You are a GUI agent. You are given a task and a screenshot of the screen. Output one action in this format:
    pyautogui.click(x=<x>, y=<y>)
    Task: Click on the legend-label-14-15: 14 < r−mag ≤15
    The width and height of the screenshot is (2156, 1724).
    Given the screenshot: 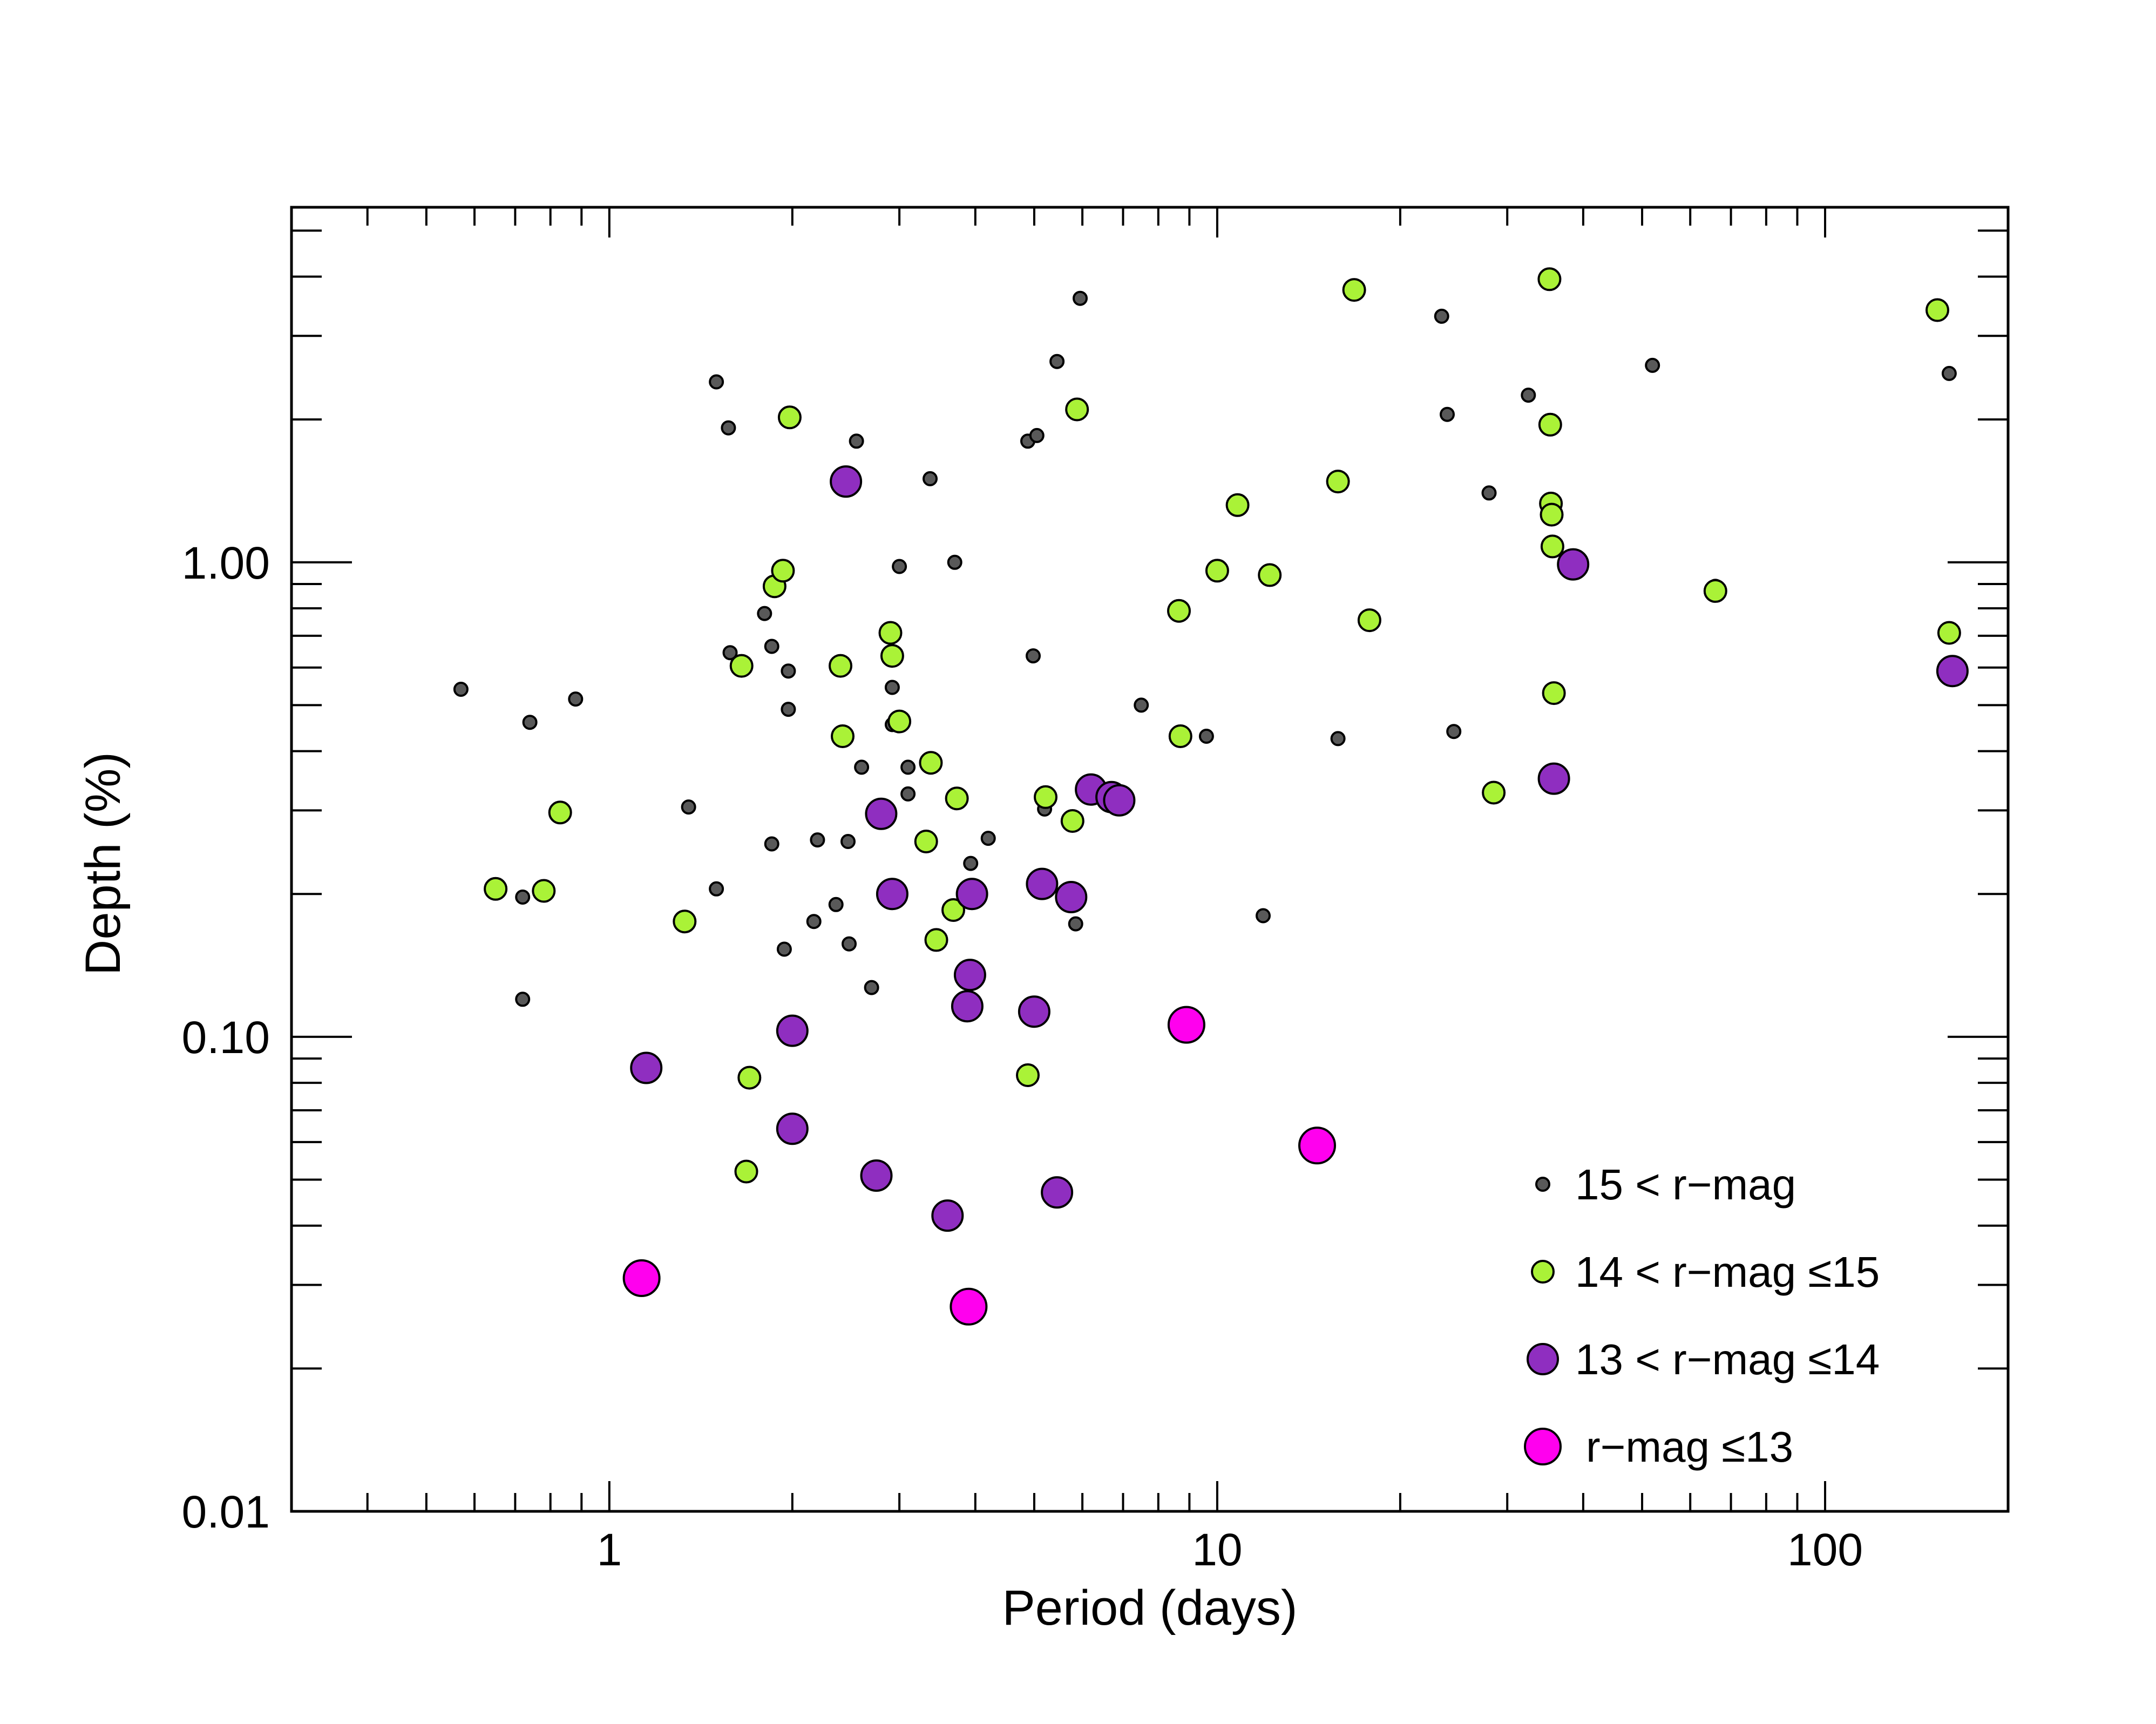 What is the action you would take?
    pyautogui.click(x=1727, y=1272)
    